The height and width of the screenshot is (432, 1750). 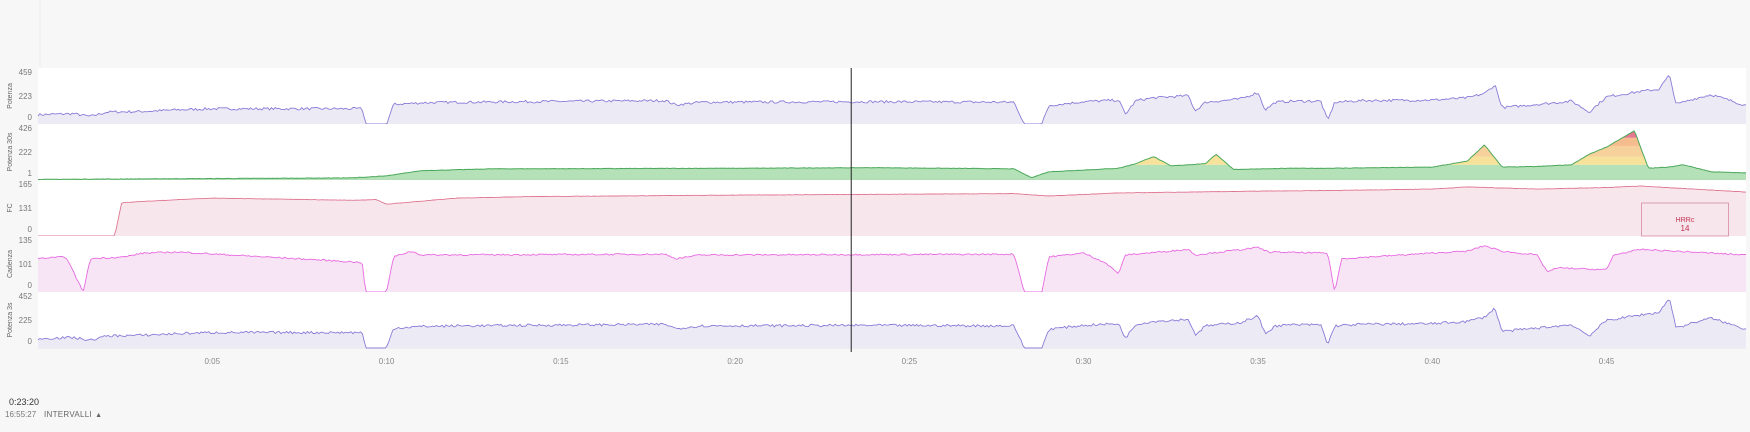 What do you see at coordinates (26, 128) in the screenshot?
I see `y-tick-label: 426` at bounding box center [26, 128].